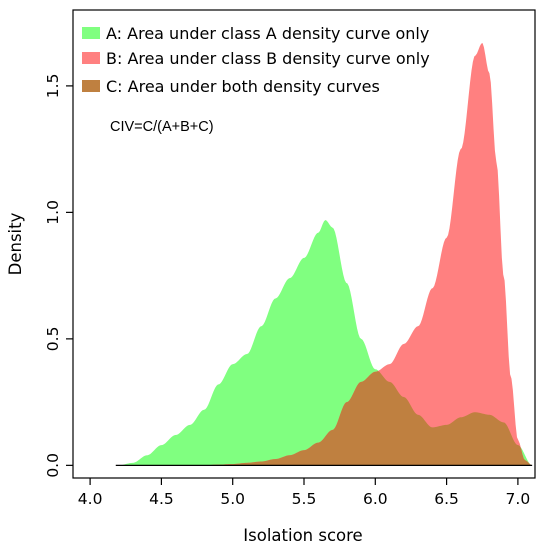 The height and width of the screenshot is (550, 546). Describe the element at coordinates (325, 418) in the screenshot. I see `area-overlap` at that location.